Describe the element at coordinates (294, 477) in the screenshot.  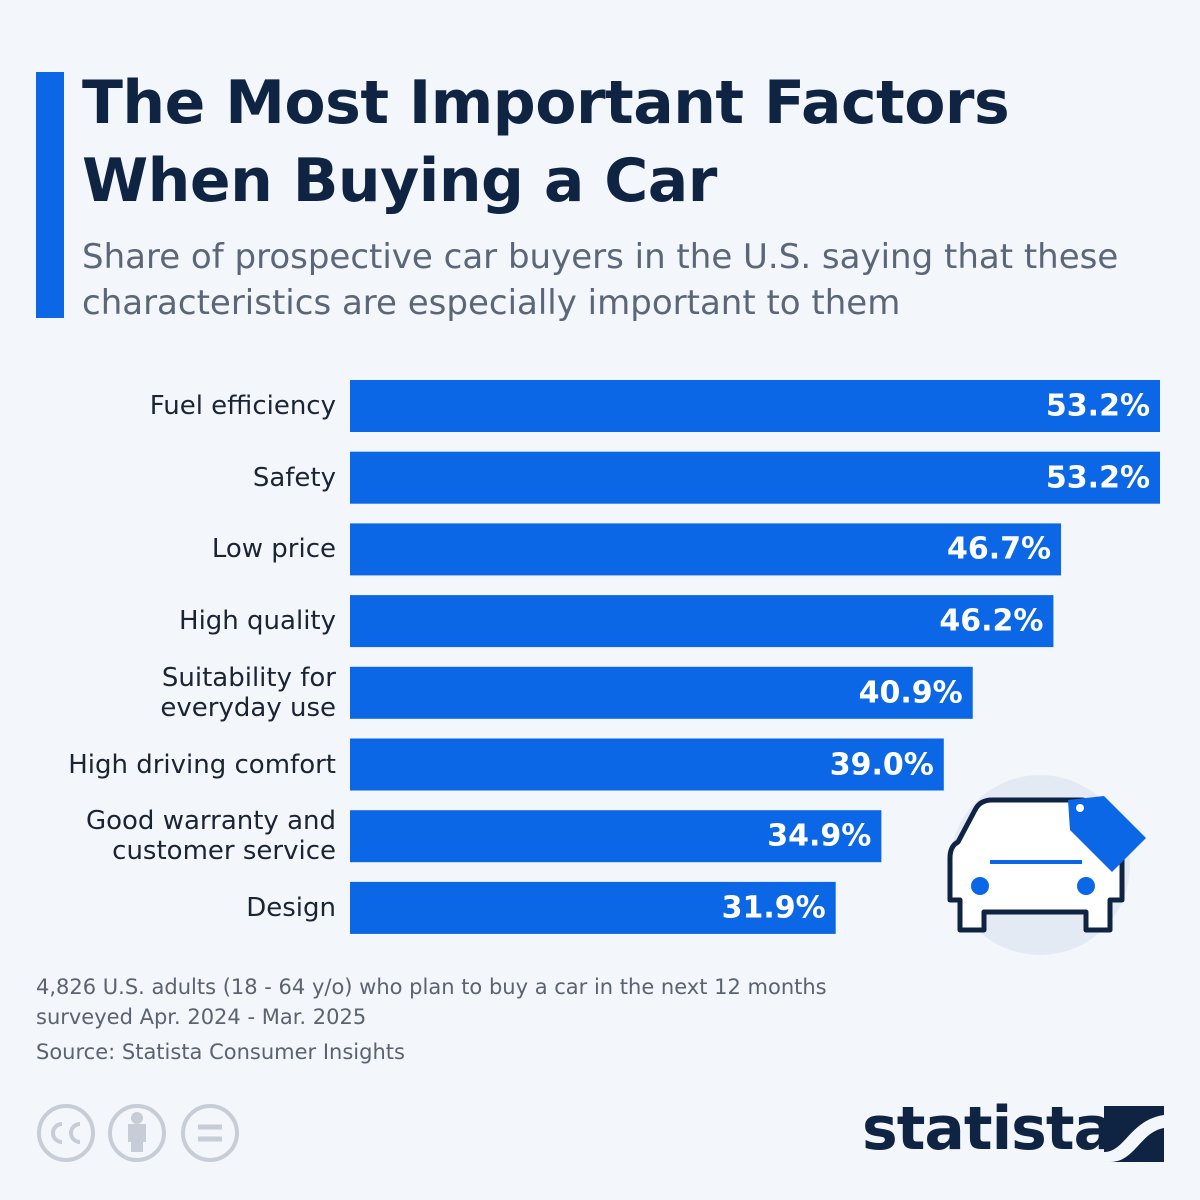
I see `category-label: Safety` at that location.